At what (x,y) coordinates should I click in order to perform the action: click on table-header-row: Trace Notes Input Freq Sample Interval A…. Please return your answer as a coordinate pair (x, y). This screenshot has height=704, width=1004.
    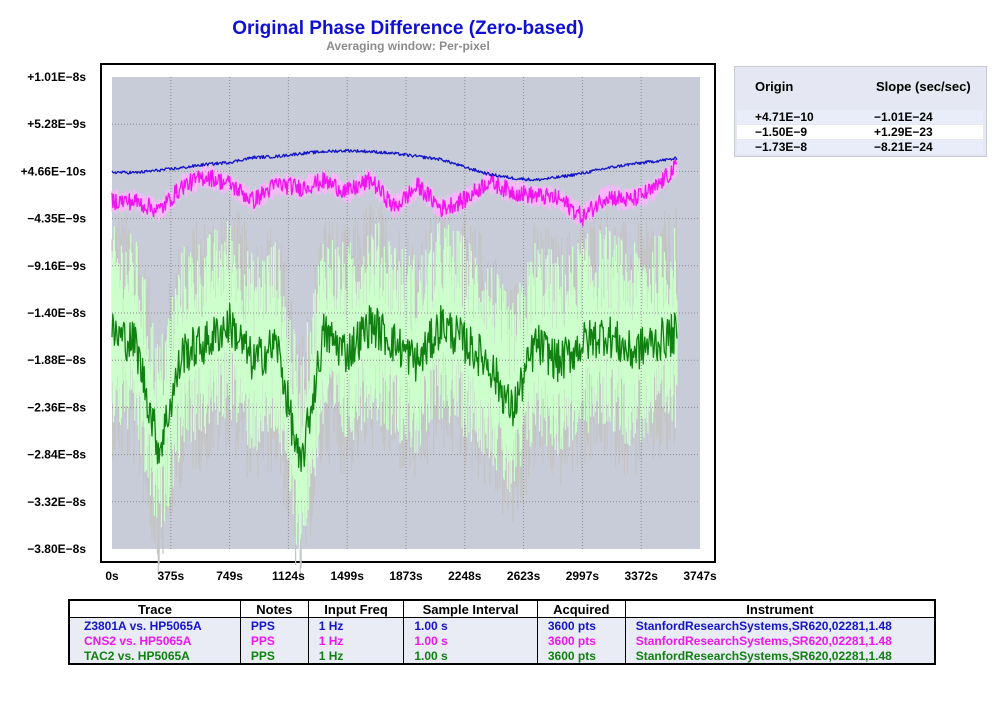
    Looking at the image, I should click on (502, 608).